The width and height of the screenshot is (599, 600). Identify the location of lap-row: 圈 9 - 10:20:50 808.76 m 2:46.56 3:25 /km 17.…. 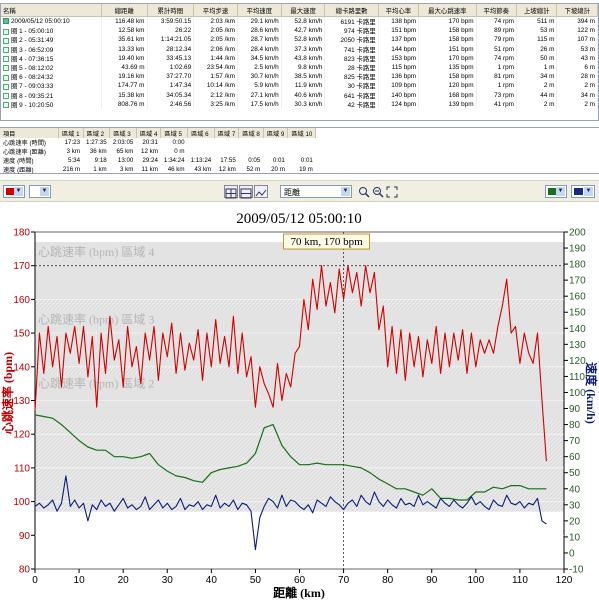
(299, 104).